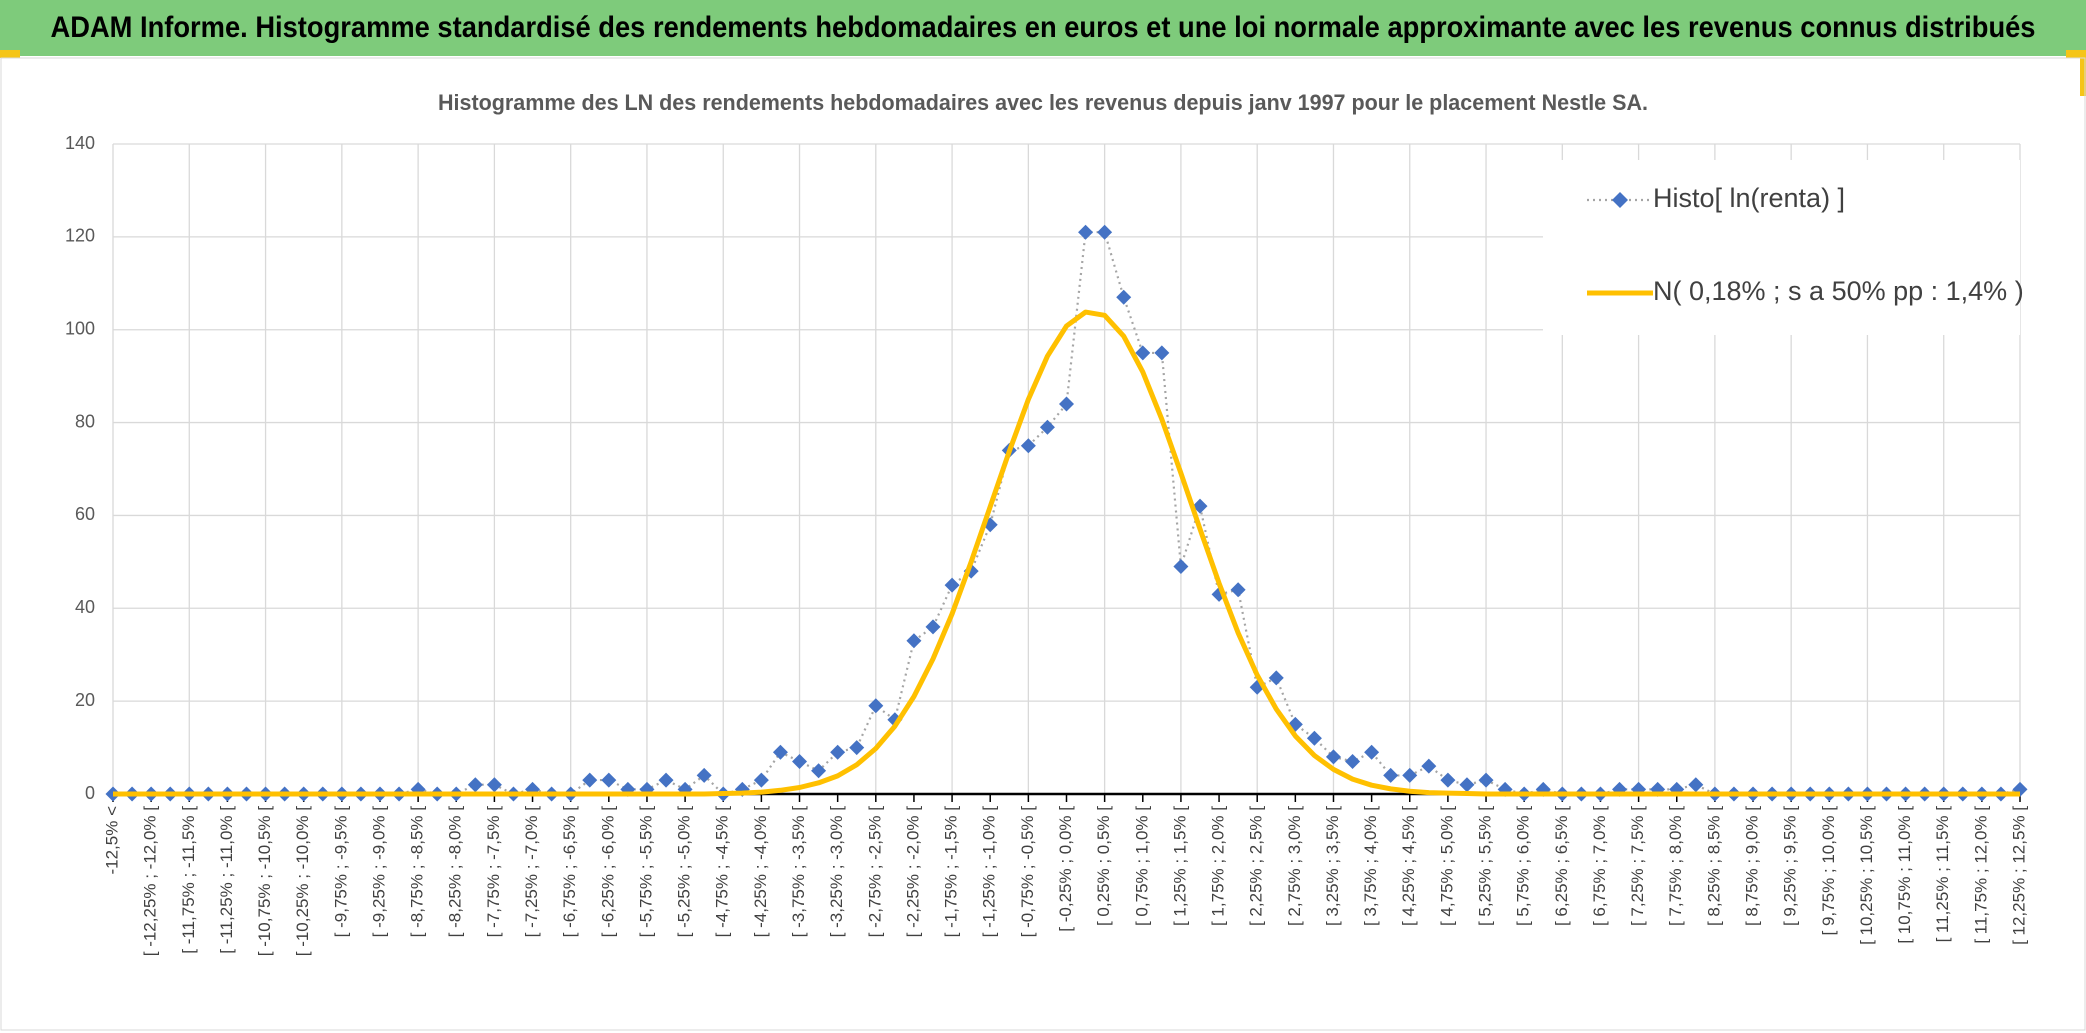 The width and height of the screenshot is (2086, 1033). What do you see at coordinates (684, 872) in the screenshot?
I see `x-tick-label: [ -5,25% ; -5,0% [` at bounding box center [684, 872].